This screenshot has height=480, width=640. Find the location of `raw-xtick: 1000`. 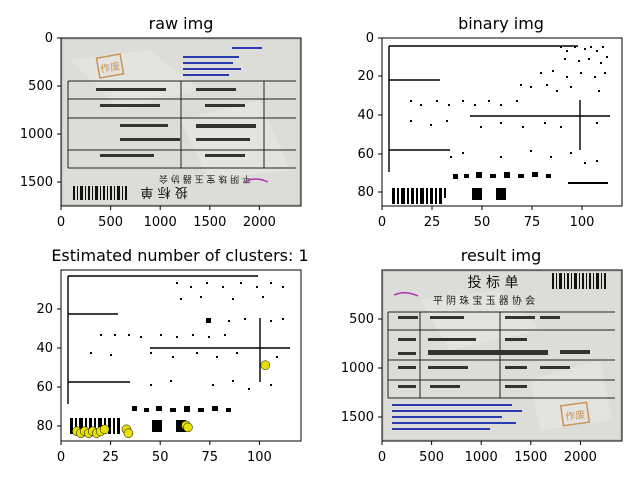

raw-xtick: 1000 is located at coordinates (160, 222).